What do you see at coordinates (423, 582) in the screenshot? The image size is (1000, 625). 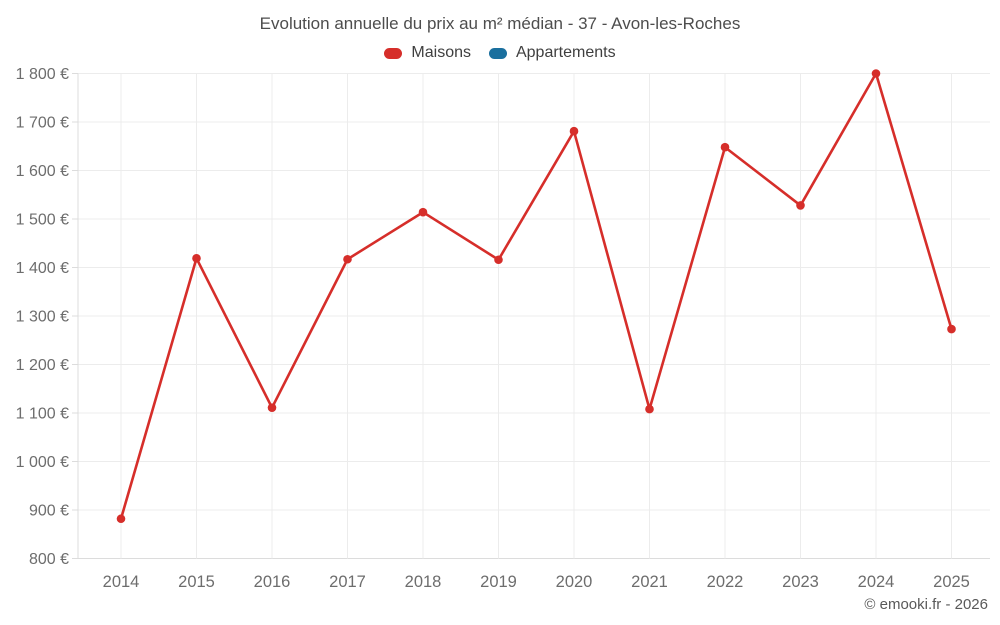 I see `x-tick-label: 2018` at bounding box center [423, 582].